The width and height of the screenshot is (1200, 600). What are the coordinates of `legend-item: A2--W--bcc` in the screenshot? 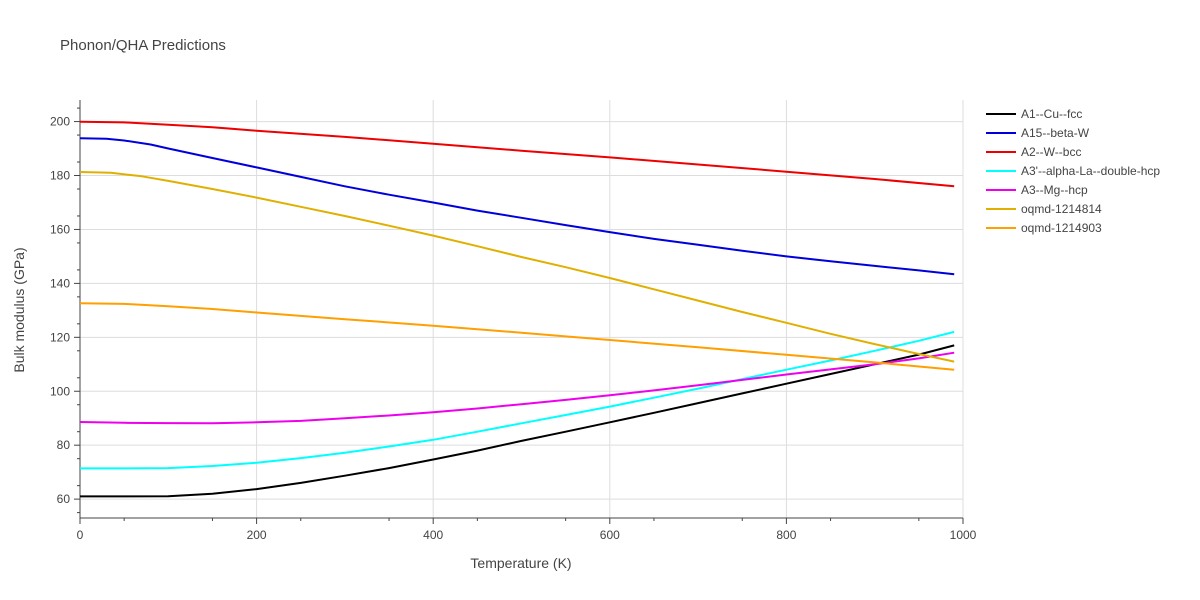 It's located at (1033, 152).